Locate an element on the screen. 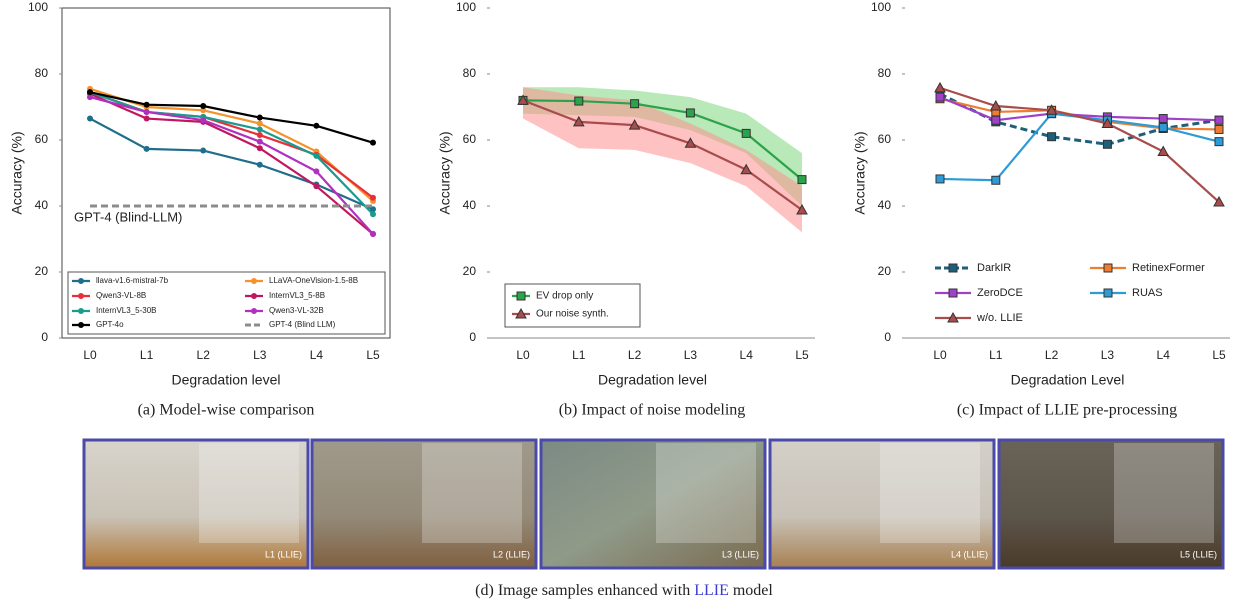 The image size is (1248, 605). legend-label: RUAS is located at coordinates (1147, 293).